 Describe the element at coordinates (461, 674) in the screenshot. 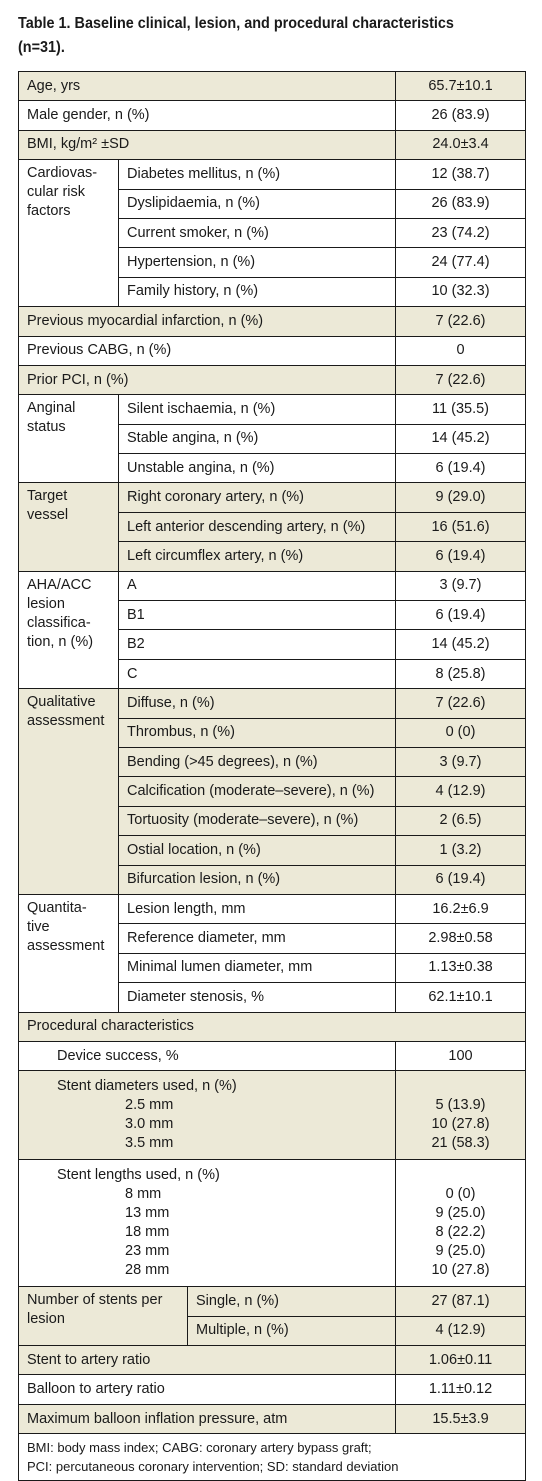

I see `row-value: 8 (25.8)` at that location.